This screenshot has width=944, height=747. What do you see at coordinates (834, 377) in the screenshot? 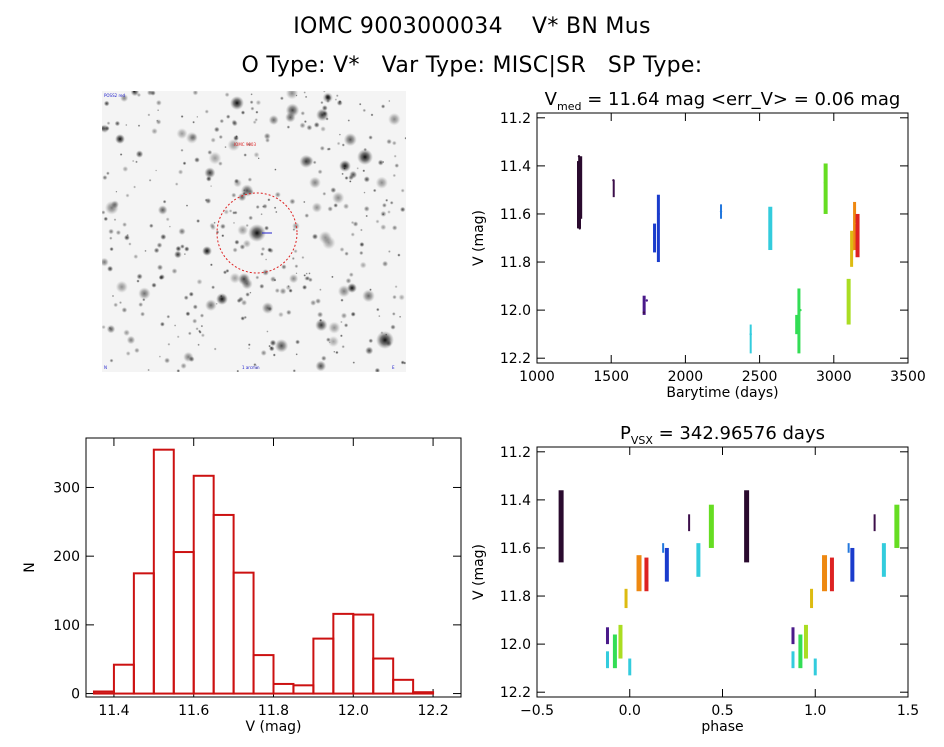
I see `lightcurve-xtick-label: 3000` at bounding box center [834, 377].